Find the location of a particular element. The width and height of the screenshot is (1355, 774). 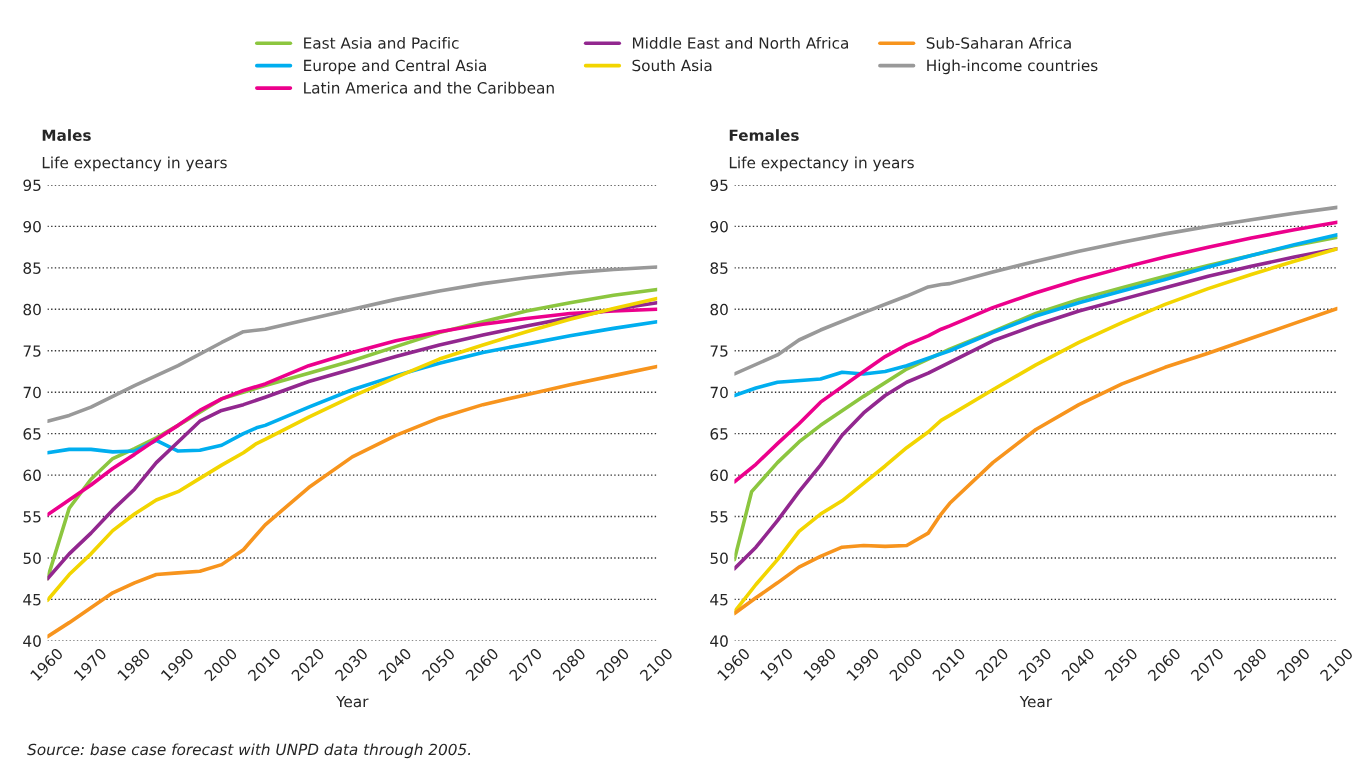

chart-title: Females is located at coordinates (764, 135).